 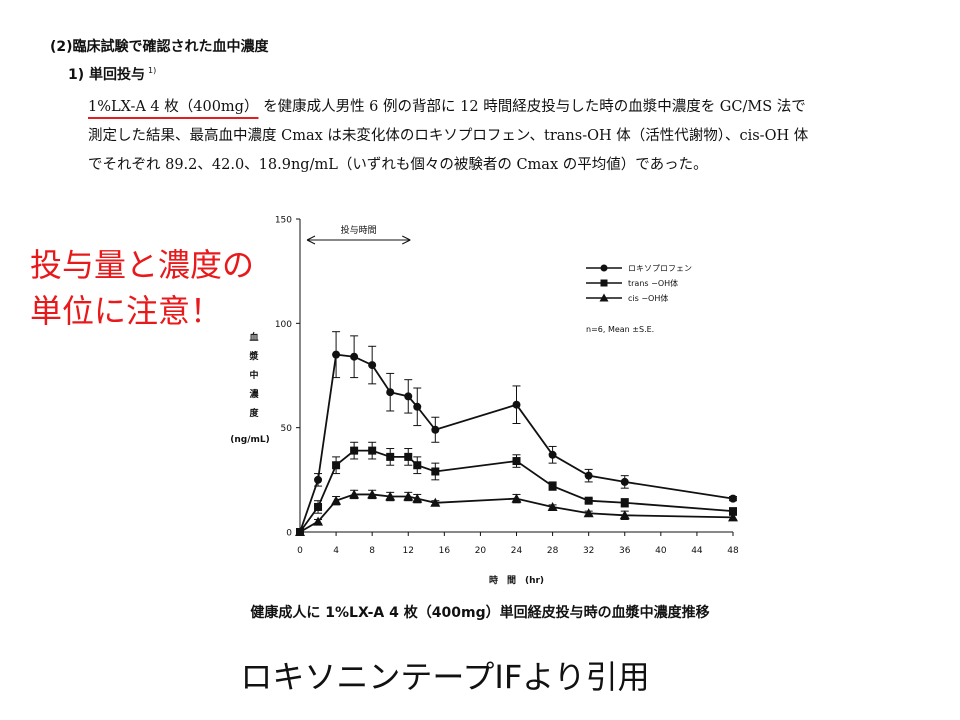 I want to click on y-axis-label-char: 度, so click(x=254, y=413).